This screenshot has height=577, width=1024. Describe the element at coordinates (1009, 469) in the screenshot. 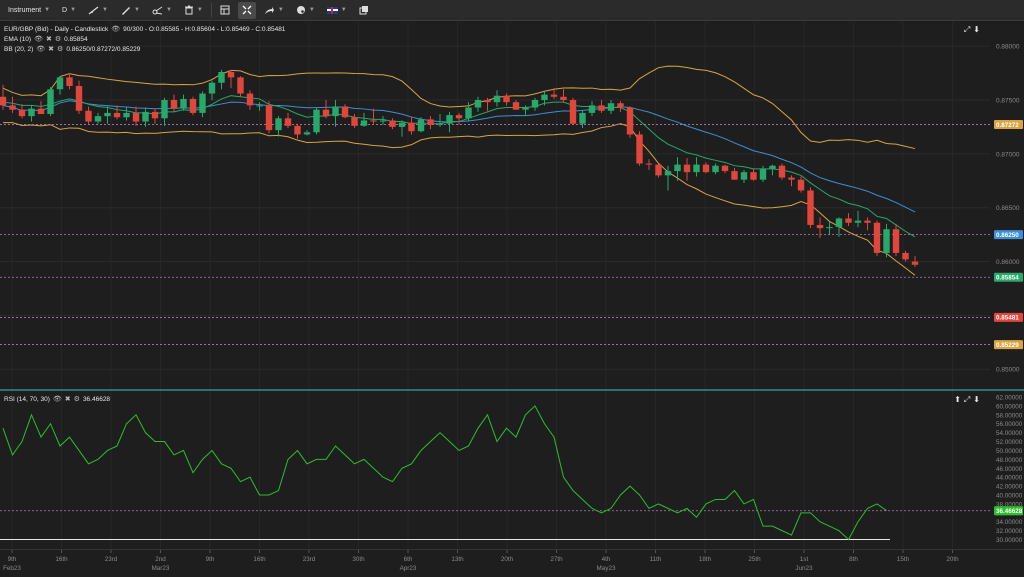

I see `rsi-y-tick-label: 46.00000` at that location.